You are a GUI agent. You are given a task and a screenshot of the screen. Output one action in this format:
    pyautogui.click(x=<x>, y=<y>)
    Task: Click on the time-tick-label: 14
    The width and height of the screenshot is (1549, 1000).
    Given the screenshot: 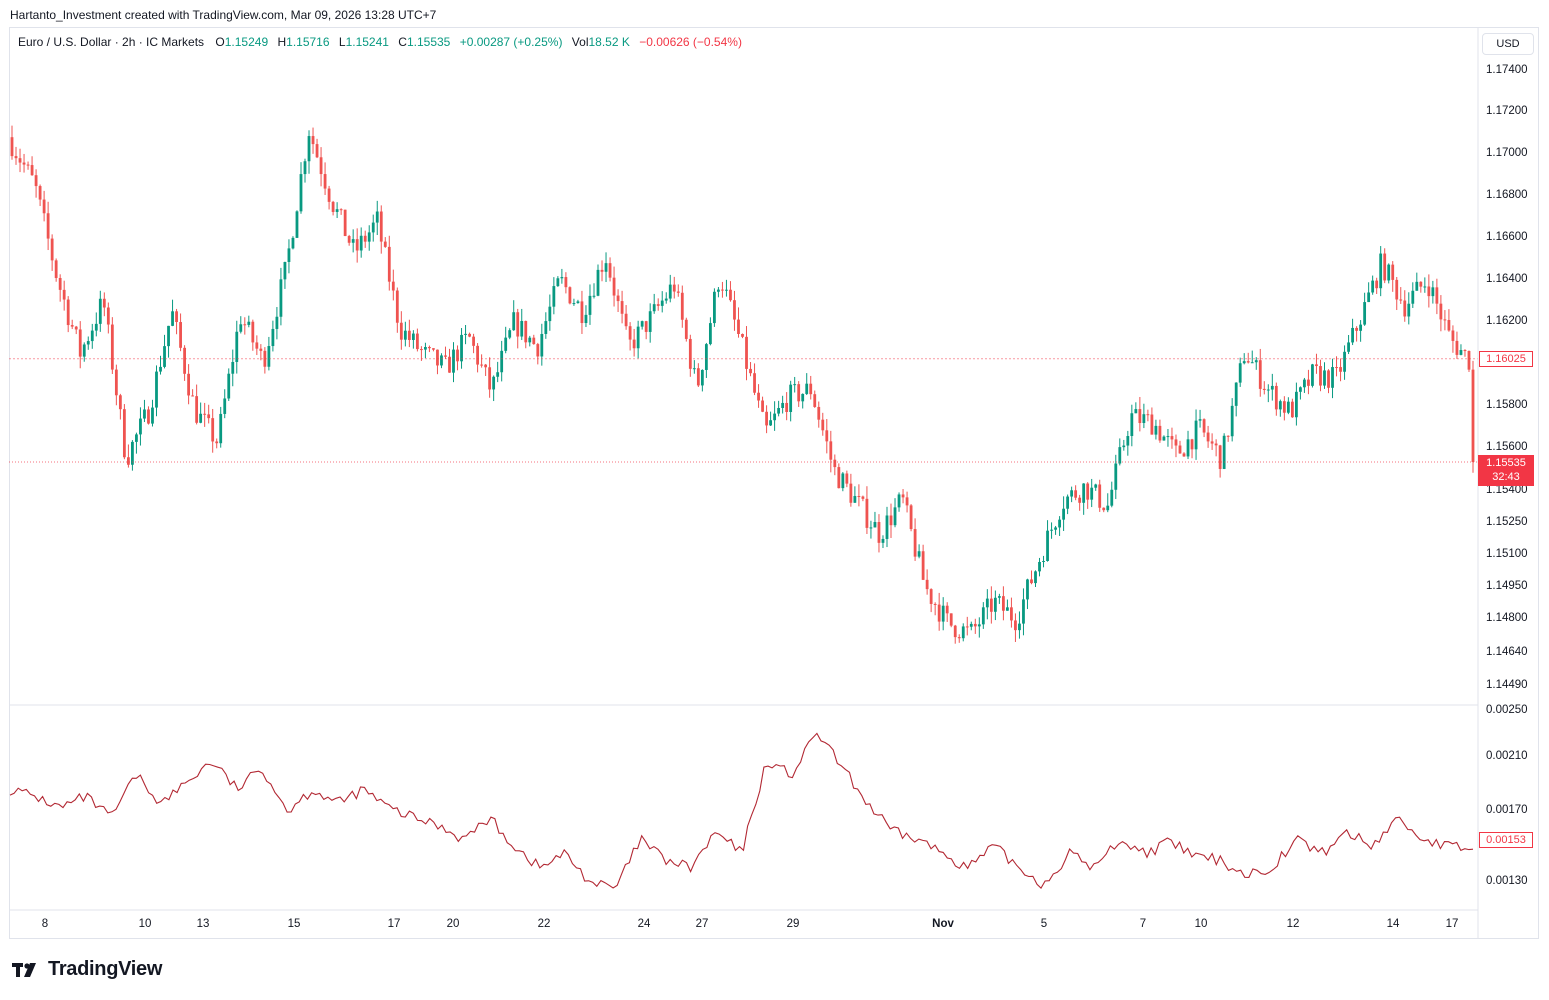 What is the action you would take?
    pyautogui.click(x=1393, y=924)
    